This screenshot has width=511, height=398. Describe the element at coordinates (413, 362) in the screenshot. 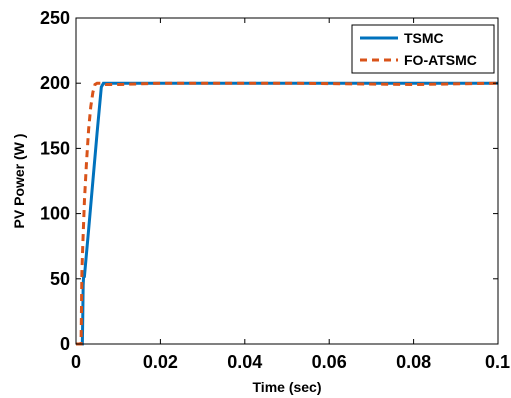

I see `x-tick-label: 0.08` at that location.